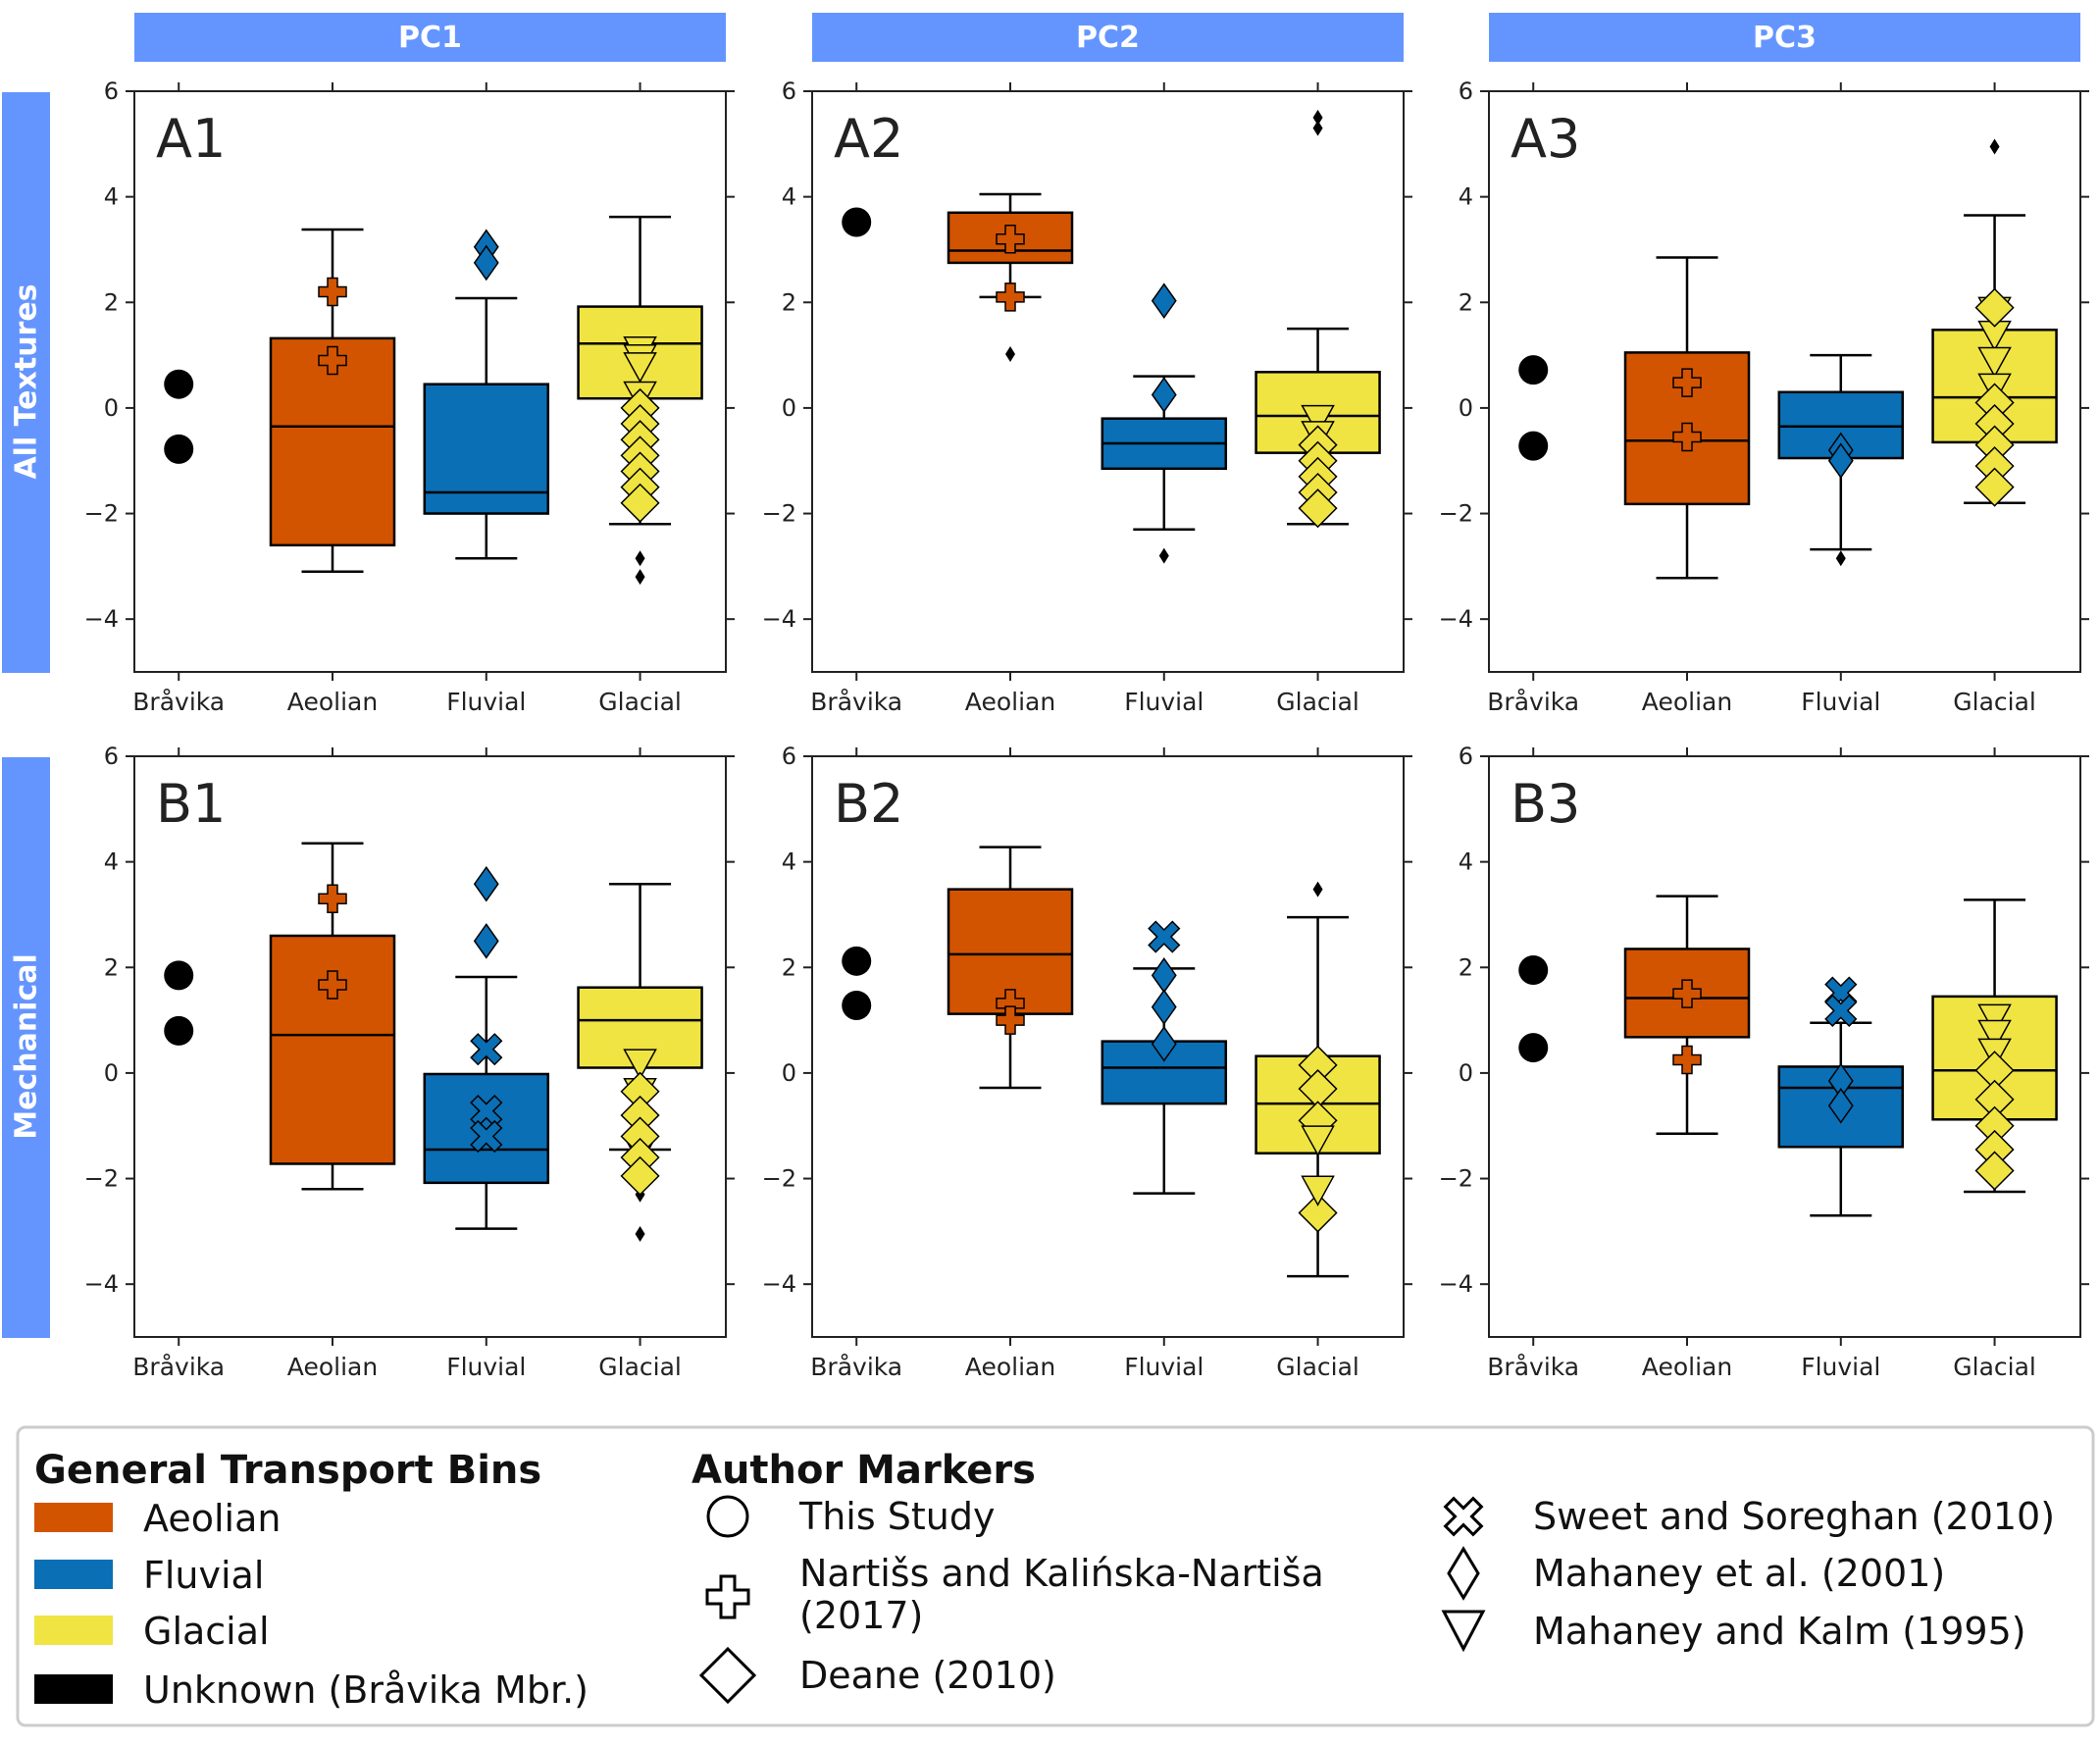 The height and width of the screenshot is (1745, 2100). Describe the element at coordinates (1014, 1595) in the screenshot. I see `legend-marker-nartiss: Nartišs and Kalińska-Nartiša (2017)` at that location.